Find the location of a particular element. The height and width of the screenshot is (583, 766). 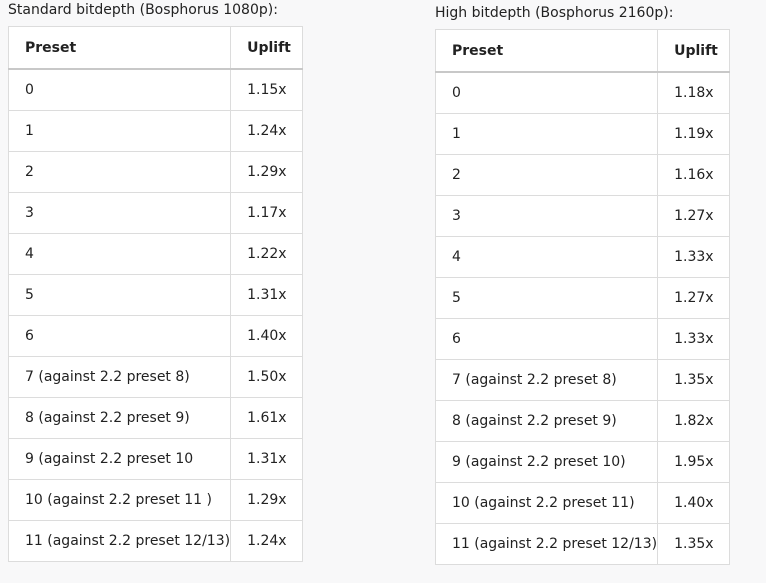

row: 6 1.40x is located at coordinates (155, 336).